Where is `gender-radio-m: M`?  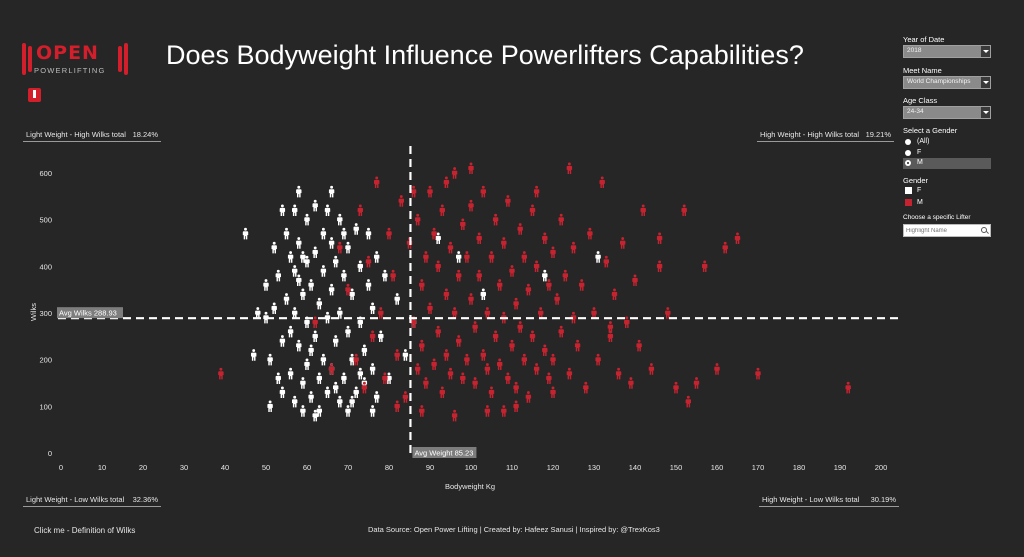 gender-radio-m: M is located at coordinates (947, 163).